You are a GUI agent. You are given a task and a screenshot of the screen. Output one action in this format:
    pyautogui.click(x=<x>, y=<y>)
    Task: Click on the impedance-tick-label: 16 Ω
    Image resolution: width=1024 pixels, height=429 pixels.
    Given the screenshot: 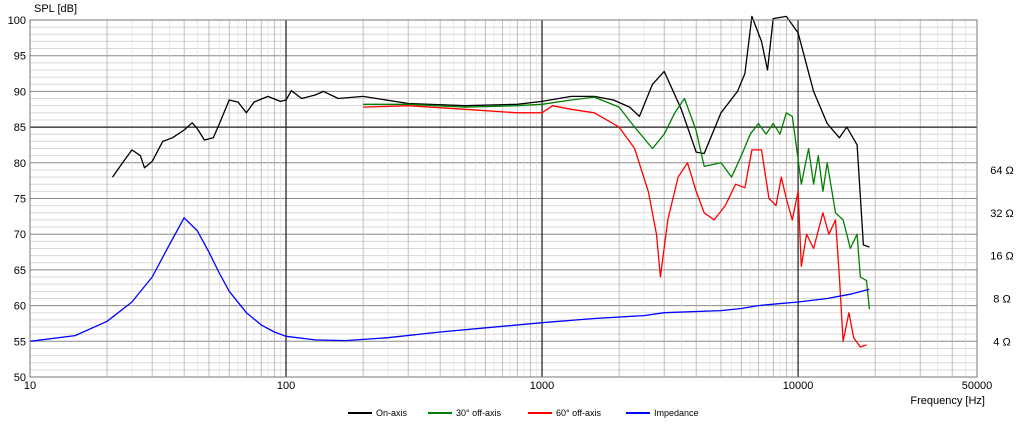 What is the action you would take?
    pyautogui.click(x=1002, y=257)
    